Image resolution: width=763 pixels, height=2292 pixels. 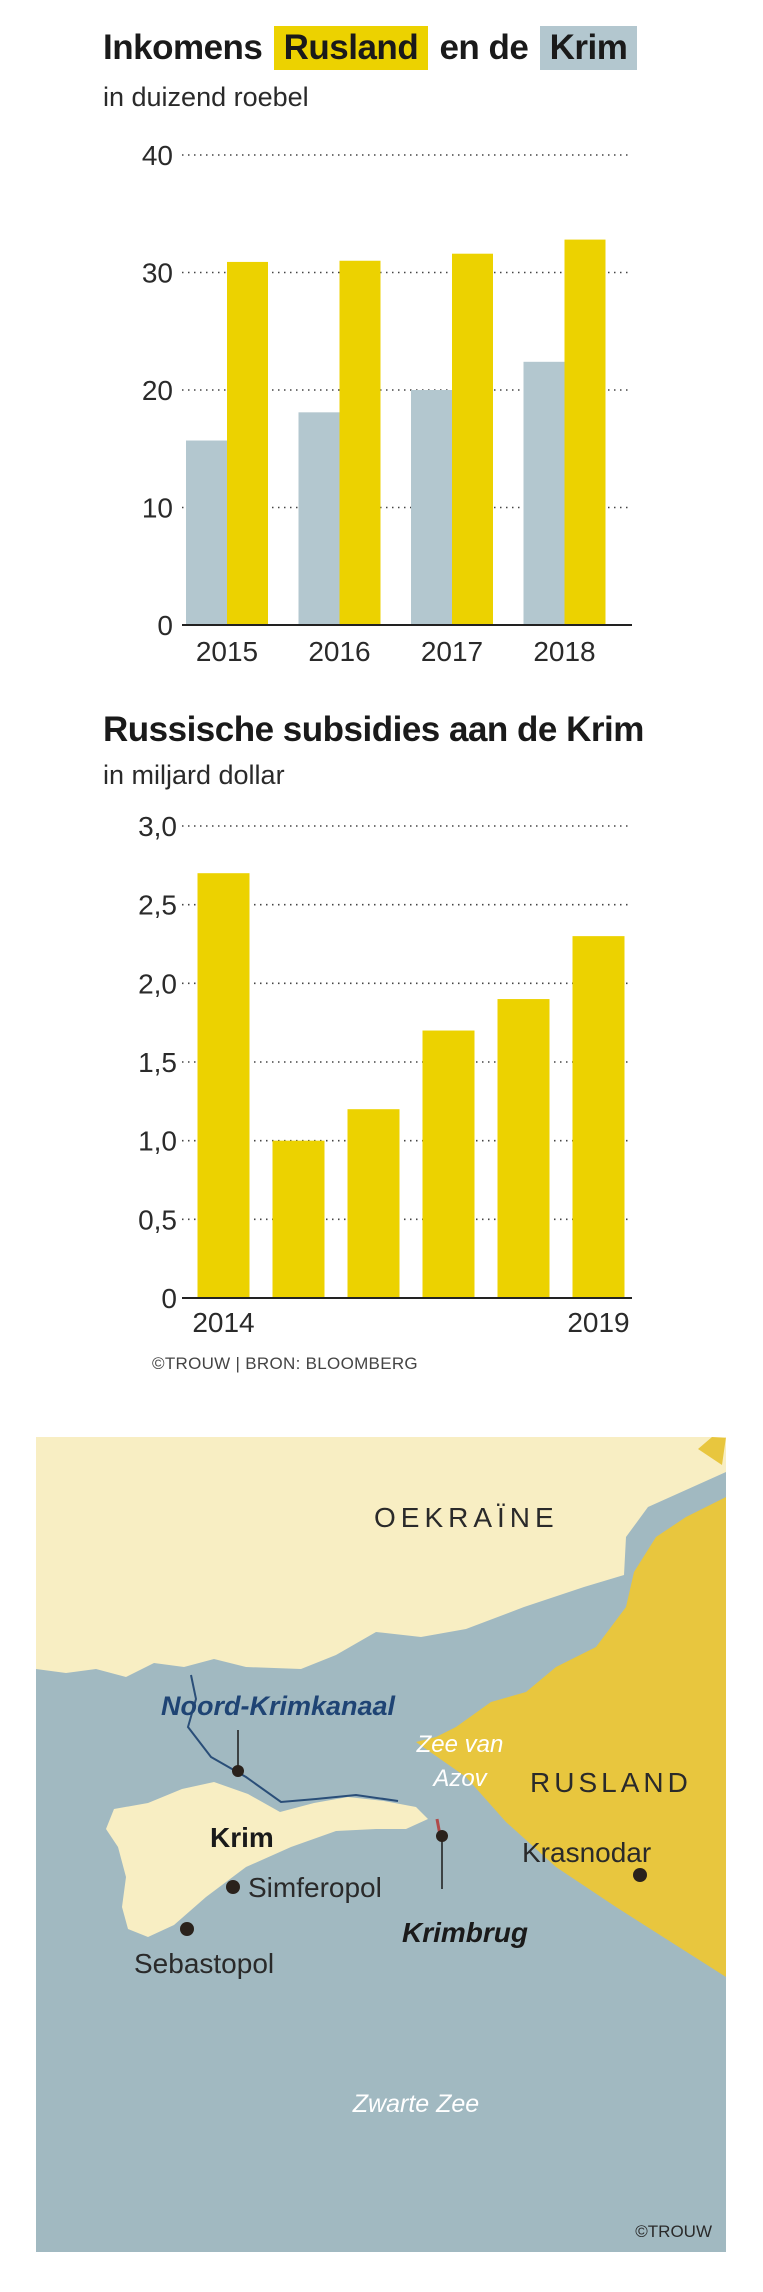 What do you see at coordinates (278, 1706) in the screenshot?
I see `label-canal: Noord-Krimkanaal` at bounding box center [278, 1706].